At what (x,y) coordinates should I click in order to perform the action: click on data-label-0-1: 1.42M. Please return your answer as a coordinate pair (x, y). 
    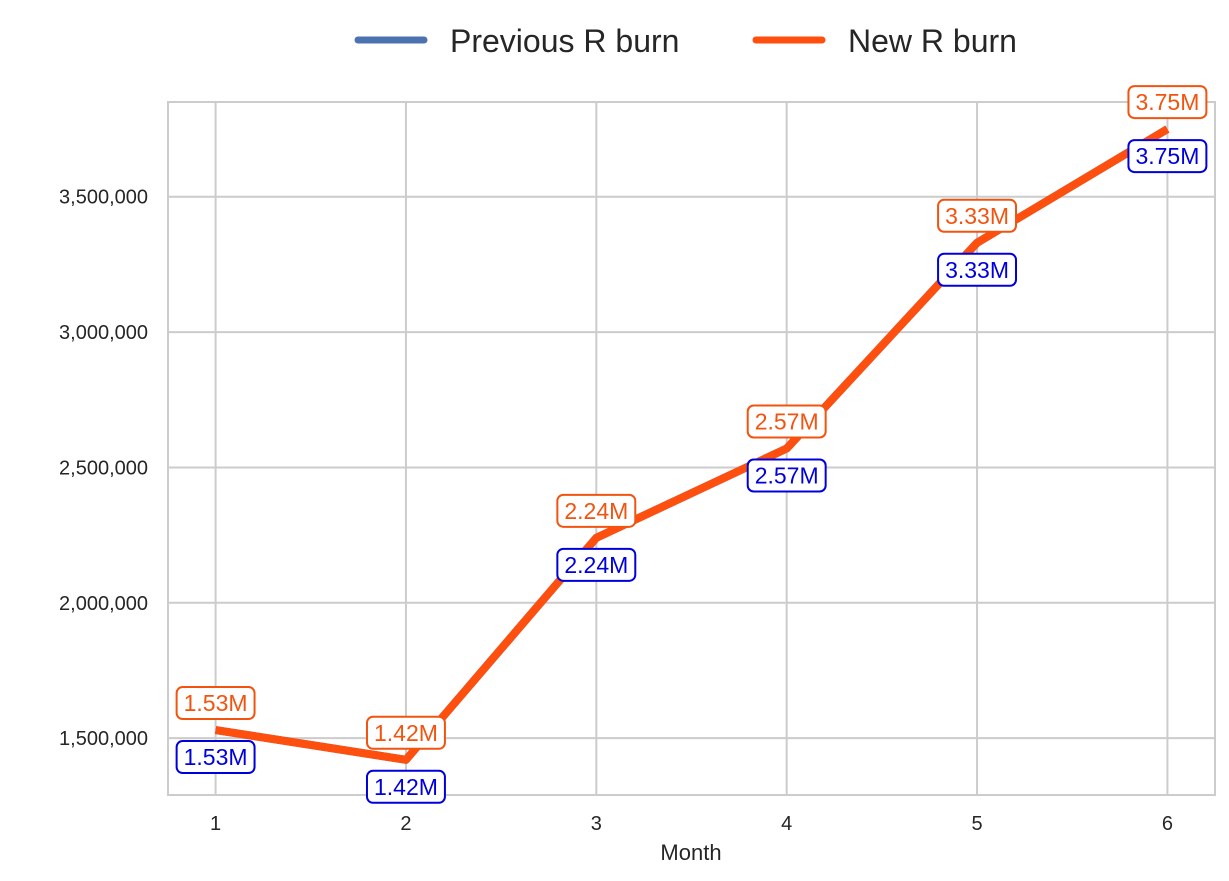
    Looking at the image, I should click on (405, 786).